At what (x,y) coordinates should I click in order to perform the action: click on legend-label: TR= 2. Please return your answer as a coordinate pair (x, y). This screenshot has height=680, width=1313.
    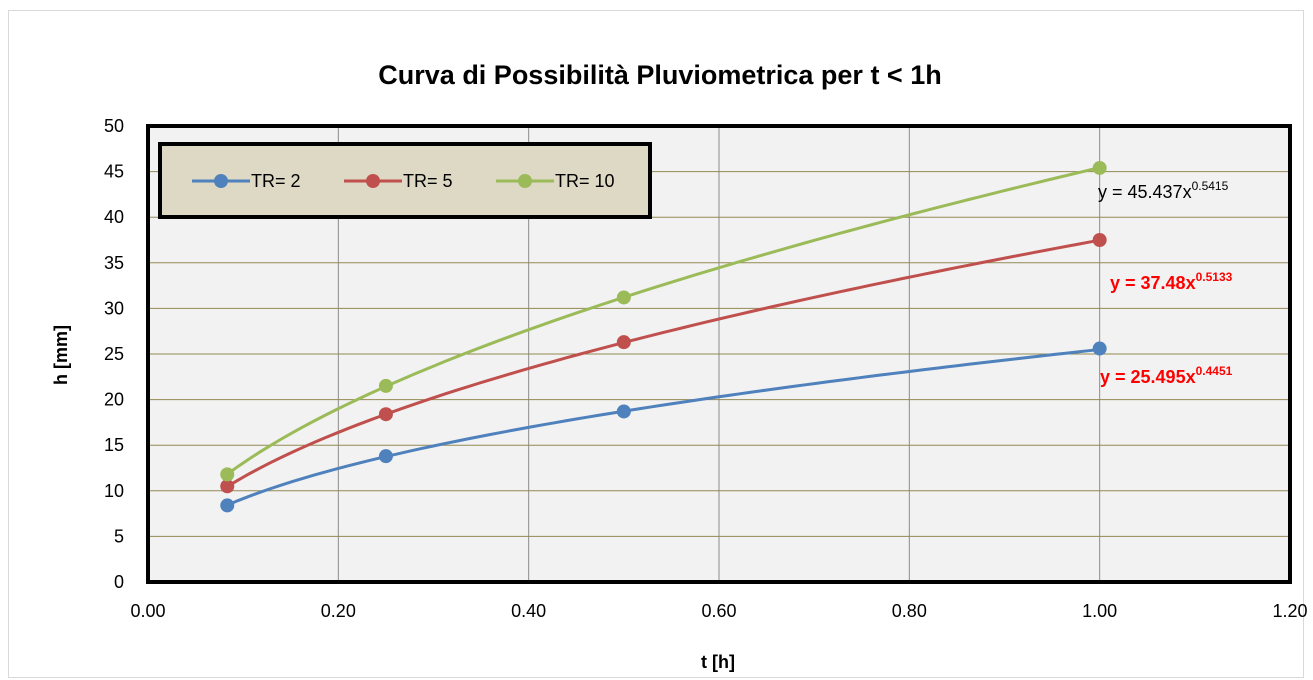
    Looking at the image, I should click on (276, 181).